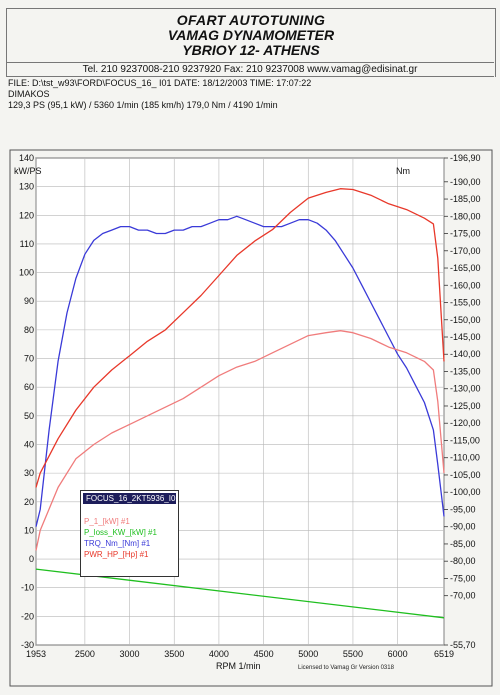 This screenshot has height=695, width=500. Describe the element at coordinates (120, 532) in the screenshot. I see `legend-item-loss: P_loss_KW_[kW] #1` at that location.